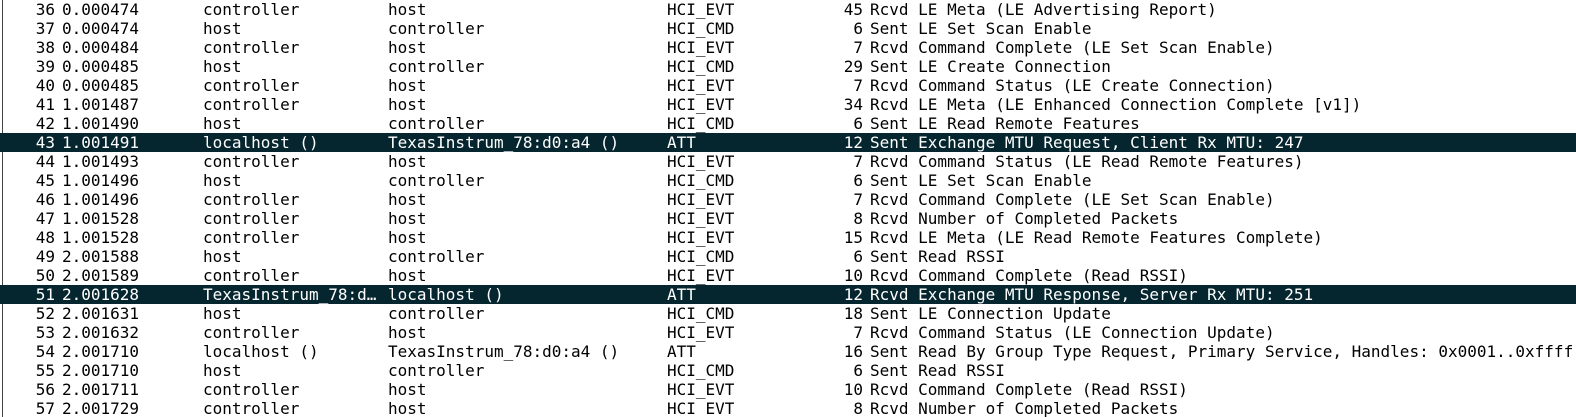 This screenshot has width=1576, height=417. Describe the element at coordinates (446, 294) in the screenshot. I see `packet-destination-cell: localhost ()` at that location.